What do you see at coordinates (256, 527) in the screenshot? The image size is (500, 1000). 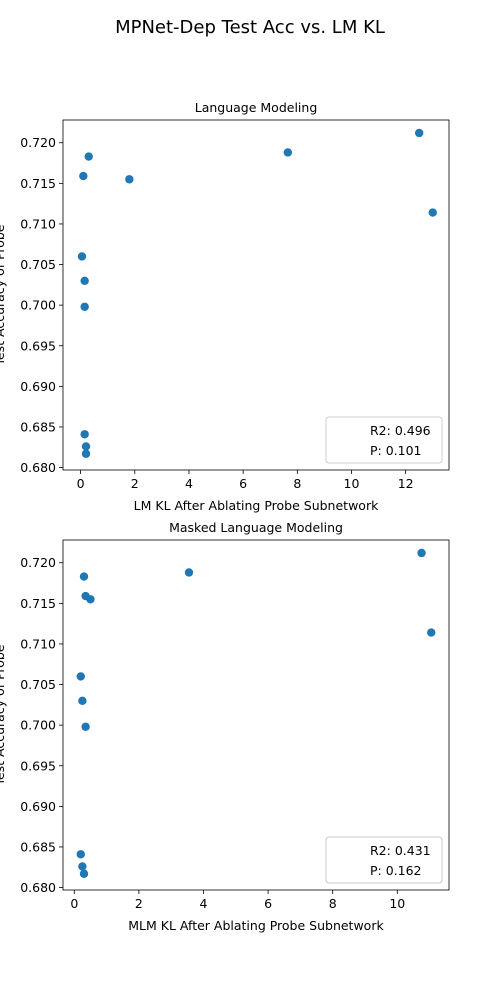 I see `subplot-title: Masked Language Modeling` at bounding box center [256, 527].